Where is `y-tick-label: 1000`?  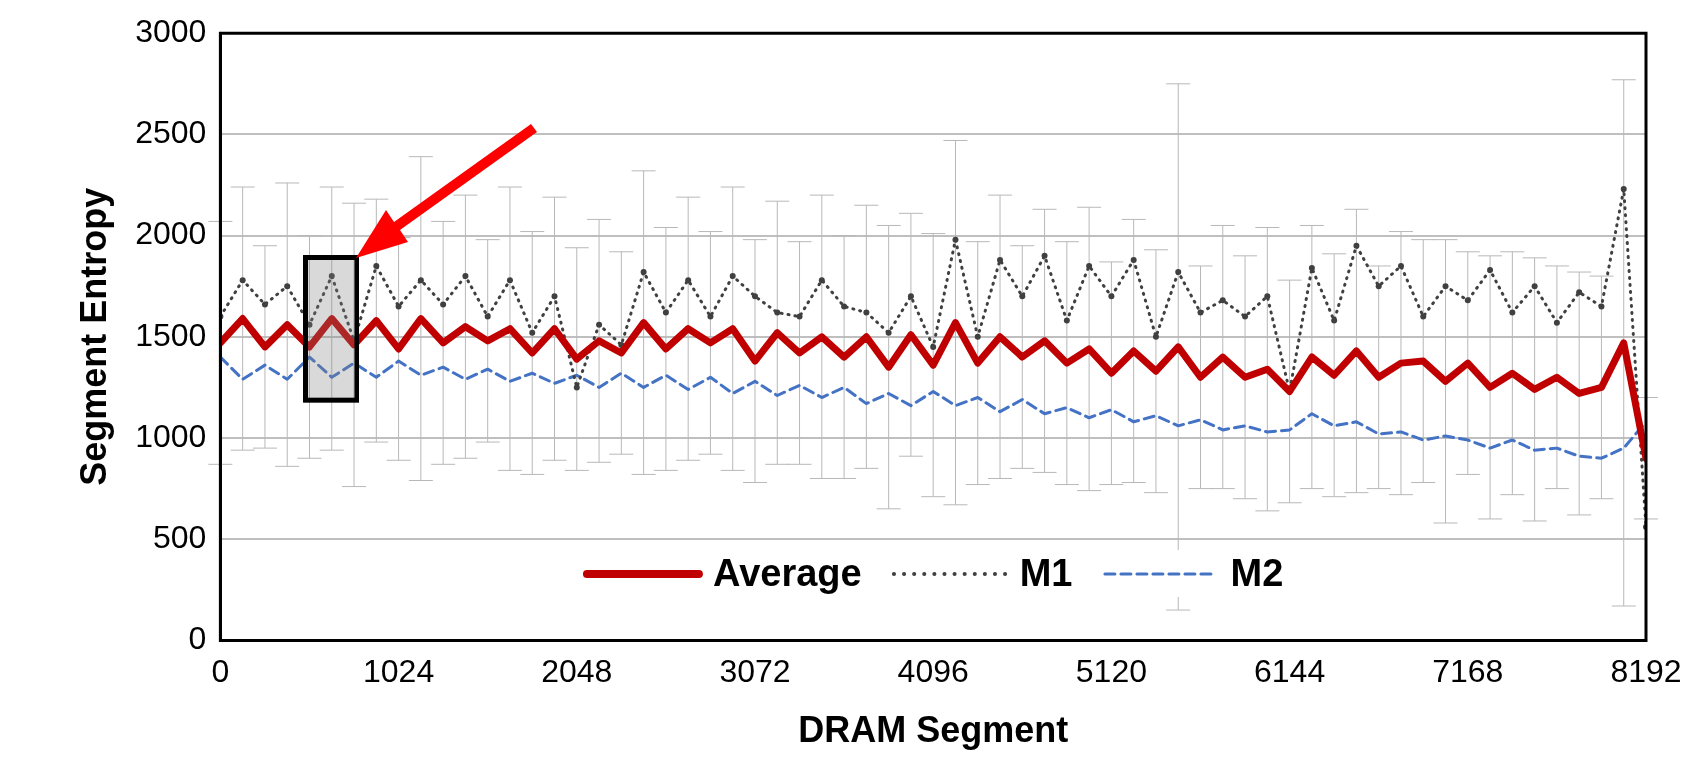
y-tick-label: 1000 is located at coordinates (171, 435).